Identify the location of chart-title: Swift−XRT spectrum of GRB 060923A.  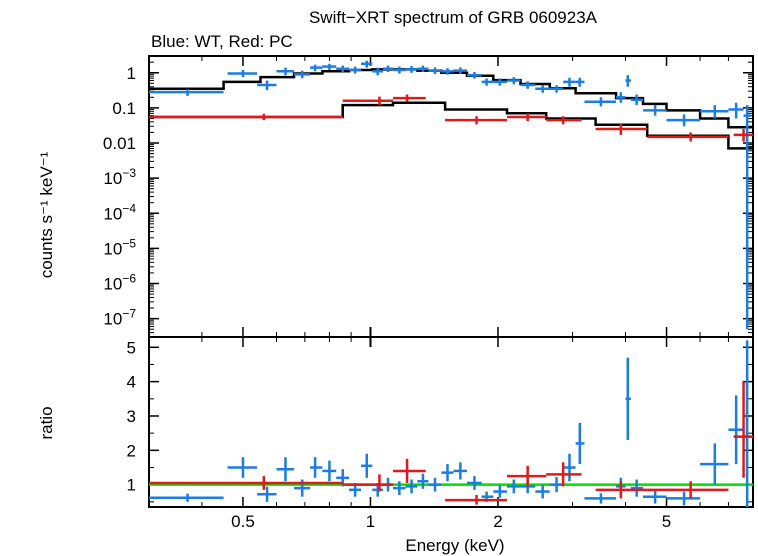
(453, 17).